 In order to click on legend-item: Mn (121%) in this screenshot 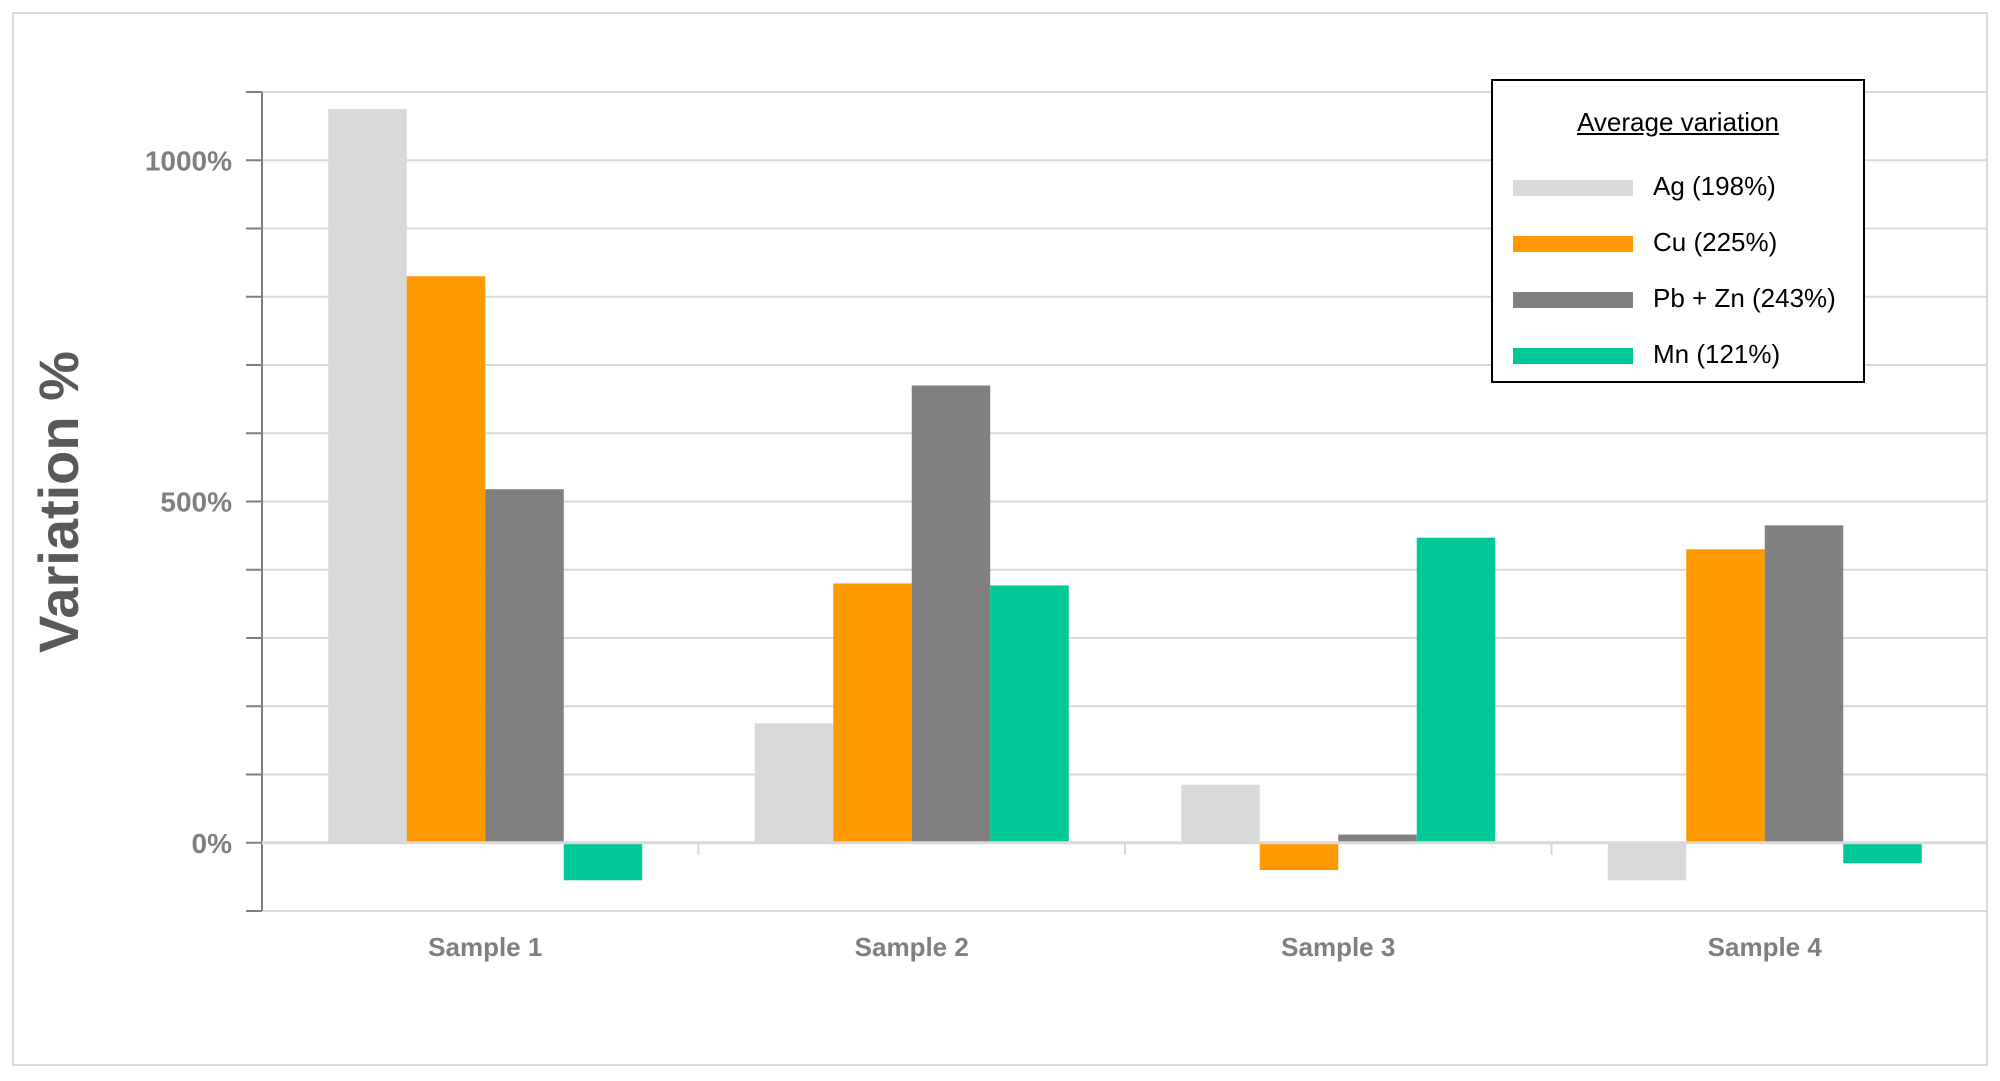, I will do `click(1683, 355)`.